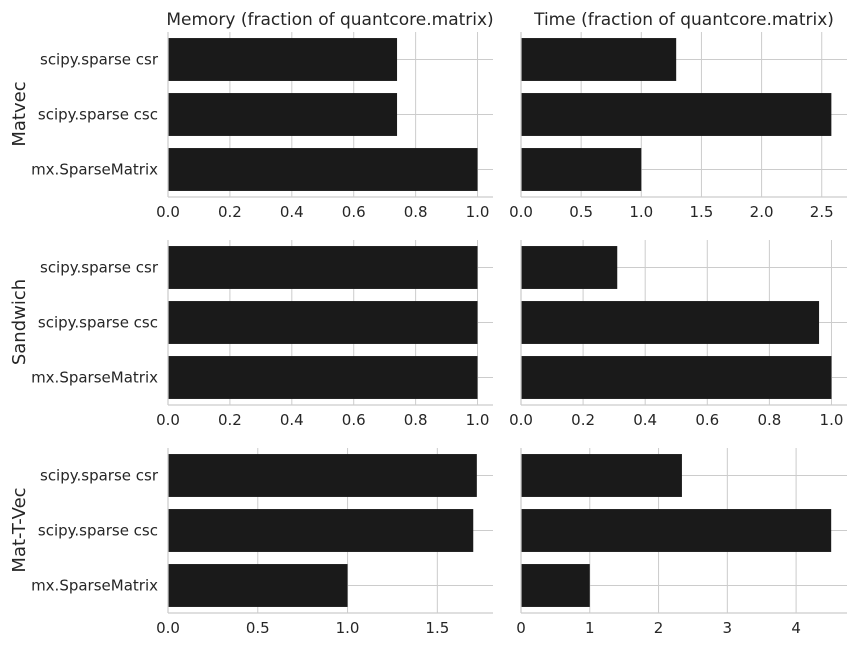 The height and width of the screenshot is (648, 864). Describe the element at coordinates (590, 628) in the screenshot. I see `x-tick-label: 1` at that location.